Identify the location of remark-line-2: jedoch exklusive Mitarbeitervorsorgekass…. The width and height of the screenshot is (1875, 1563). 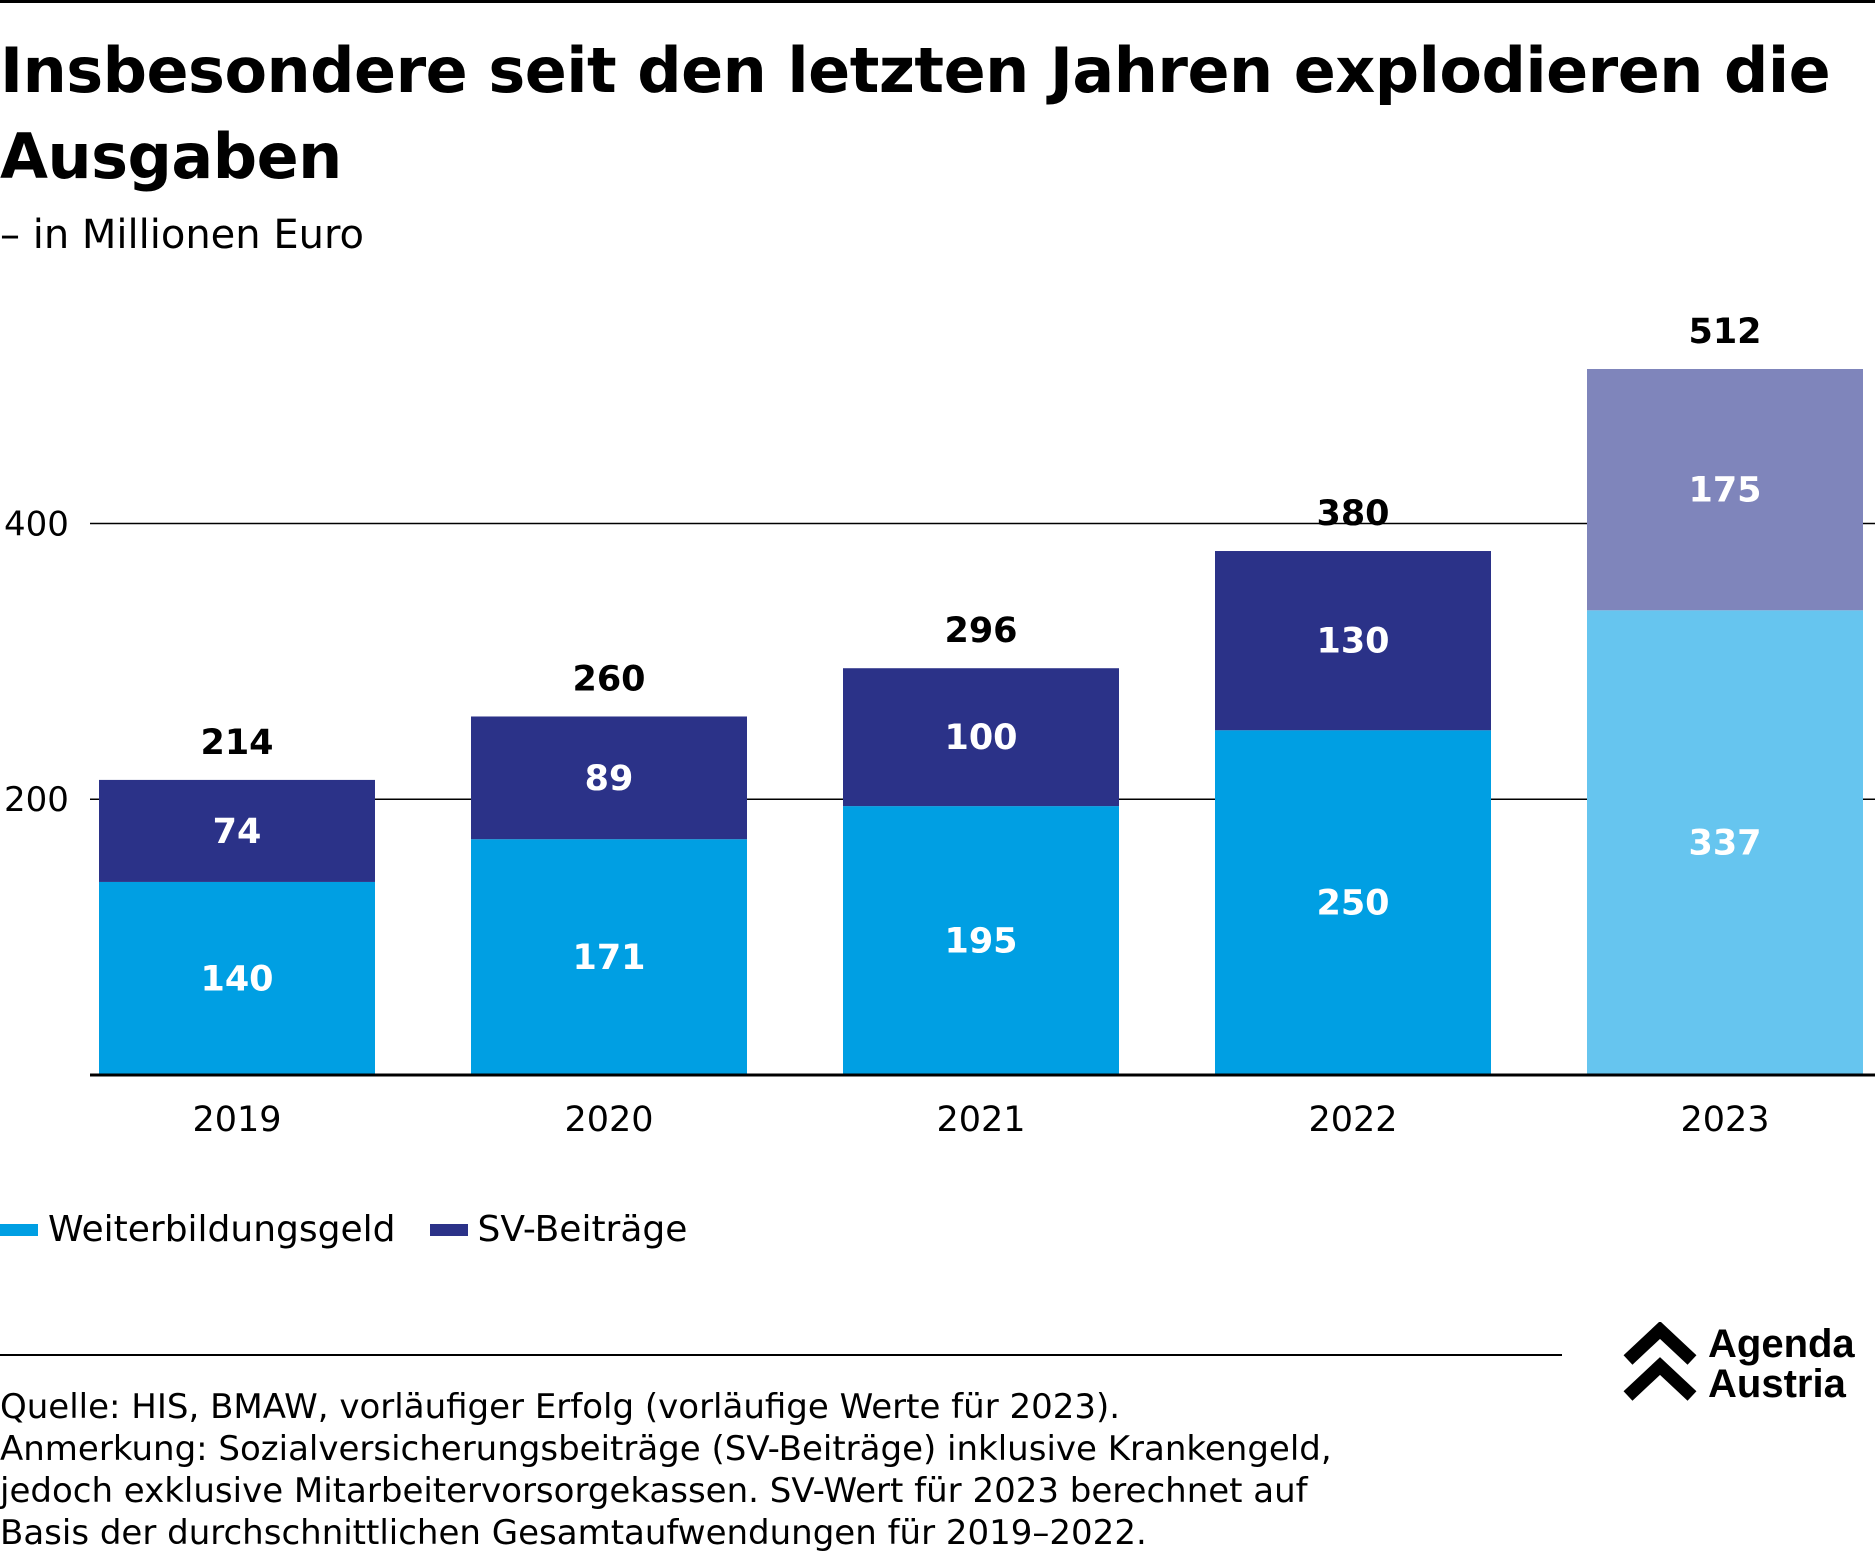
(654, 1491).